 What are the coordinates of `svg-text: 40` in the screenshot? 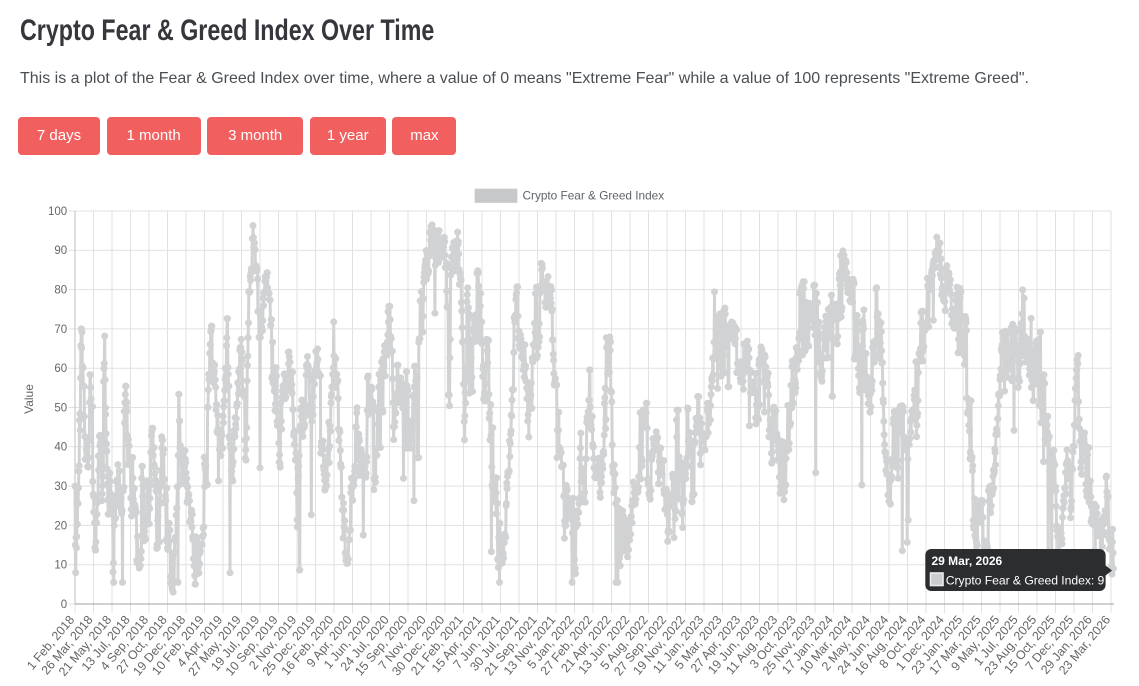 It's located at (60, 448).